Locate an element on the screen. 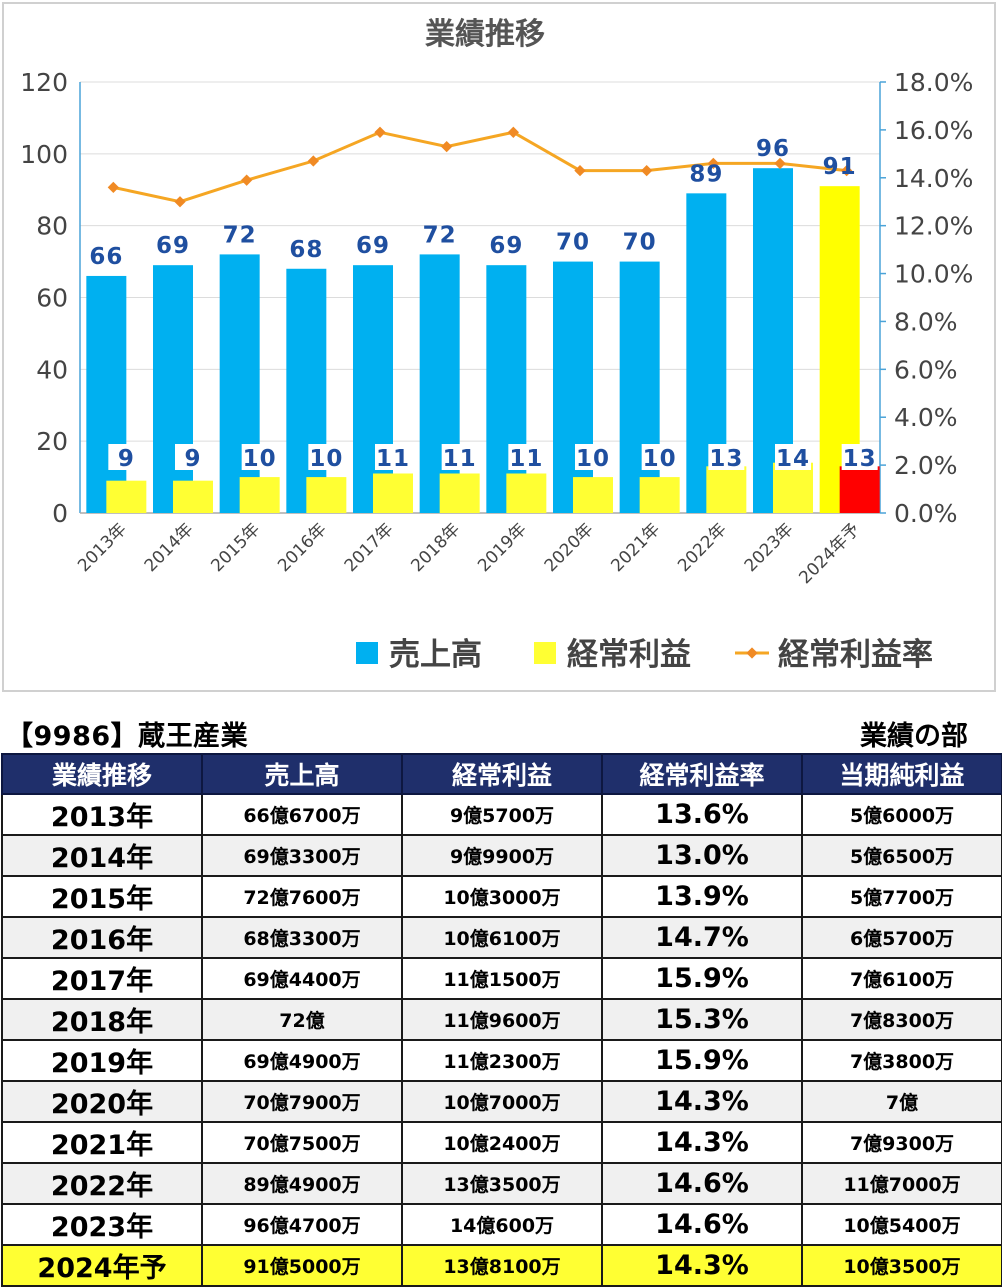 The height and width of the screenshot is (1287, 1002). row-net-income: 5億7700万 is located at coordinates (901, 896).